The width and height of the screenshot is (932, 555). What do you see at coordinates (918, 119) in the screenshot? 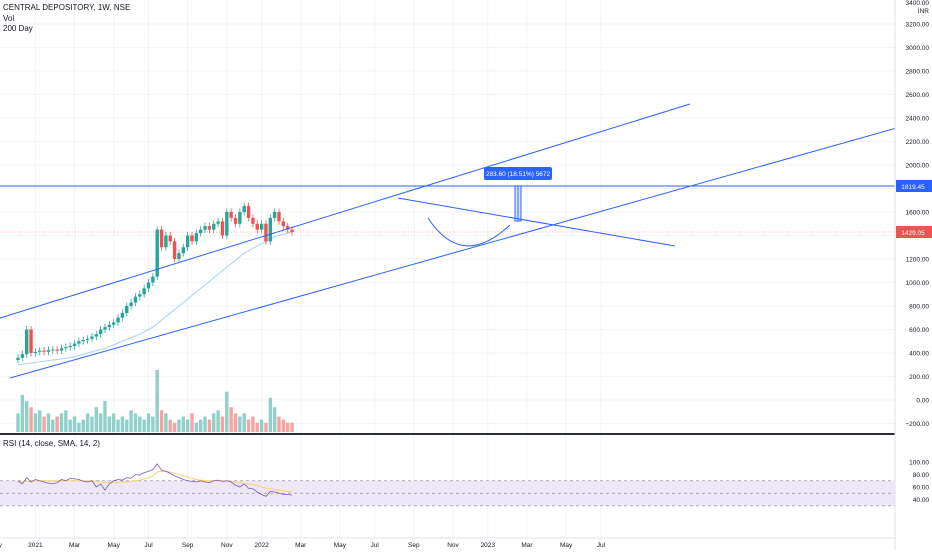
I see `price-tick-label: 2400.00` at bounding box center [918, 119].